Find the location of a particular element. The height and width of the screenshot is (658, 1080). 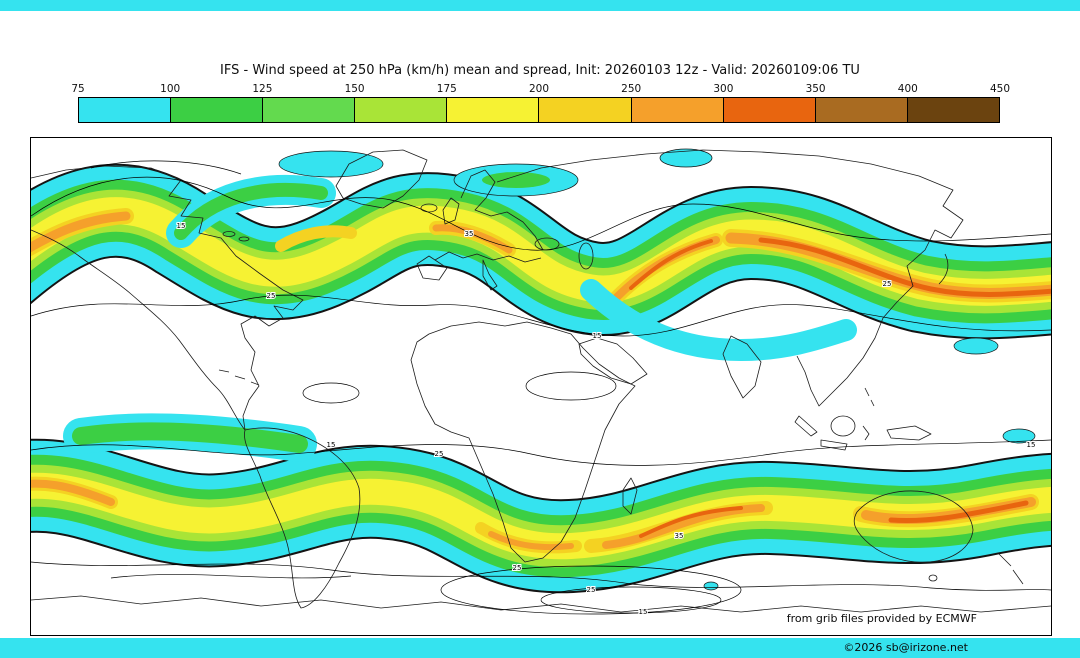

copyright-text: ©2026 sb@irizone.net is located at coordinates (905, 647).